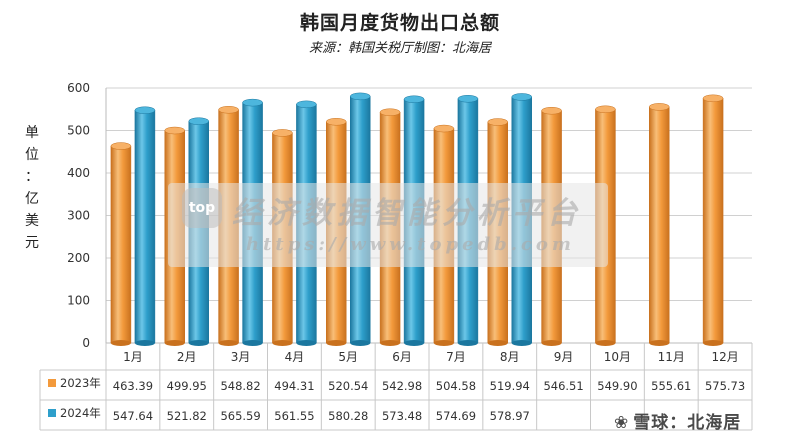  What do you see at coordinates (133, 357) in the screenshot?
I see `x-tick-label: 1月` at bounding box center [133, 357].